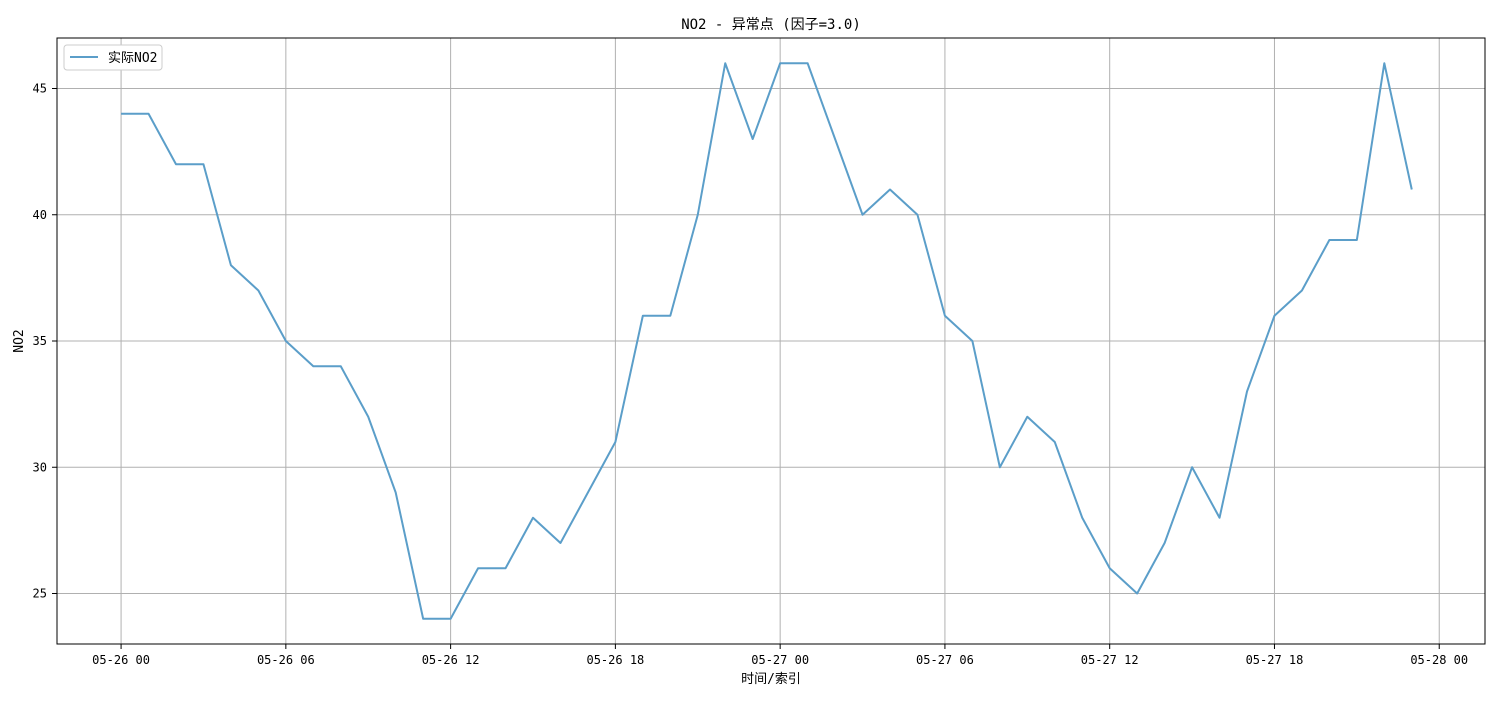 Image resolution: width=1500 pixels, height=704 pixels. What do you see at coordinates (40, 215) in the screenshot?
I see `y-tick-label: 40` at bounding box center [40, 215].